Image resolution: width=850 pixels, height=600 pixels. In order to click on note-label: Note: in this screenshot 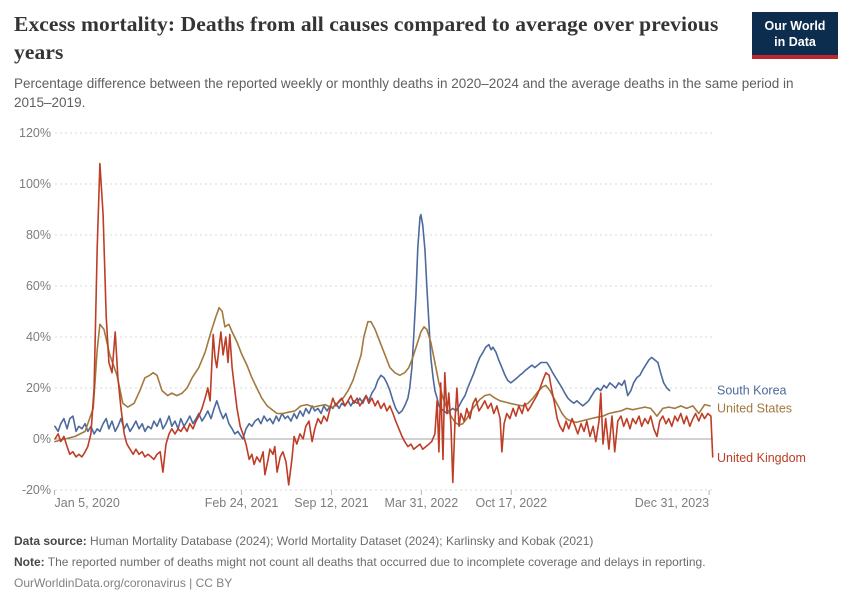, I will do `click(29, 562)`.